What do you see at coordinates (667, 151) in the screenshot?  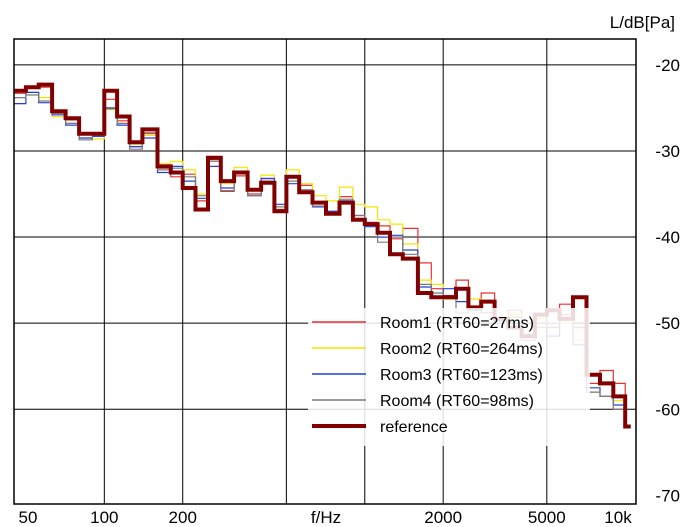 I see `y-tick-label: -30` at bounding box center [667, 151].